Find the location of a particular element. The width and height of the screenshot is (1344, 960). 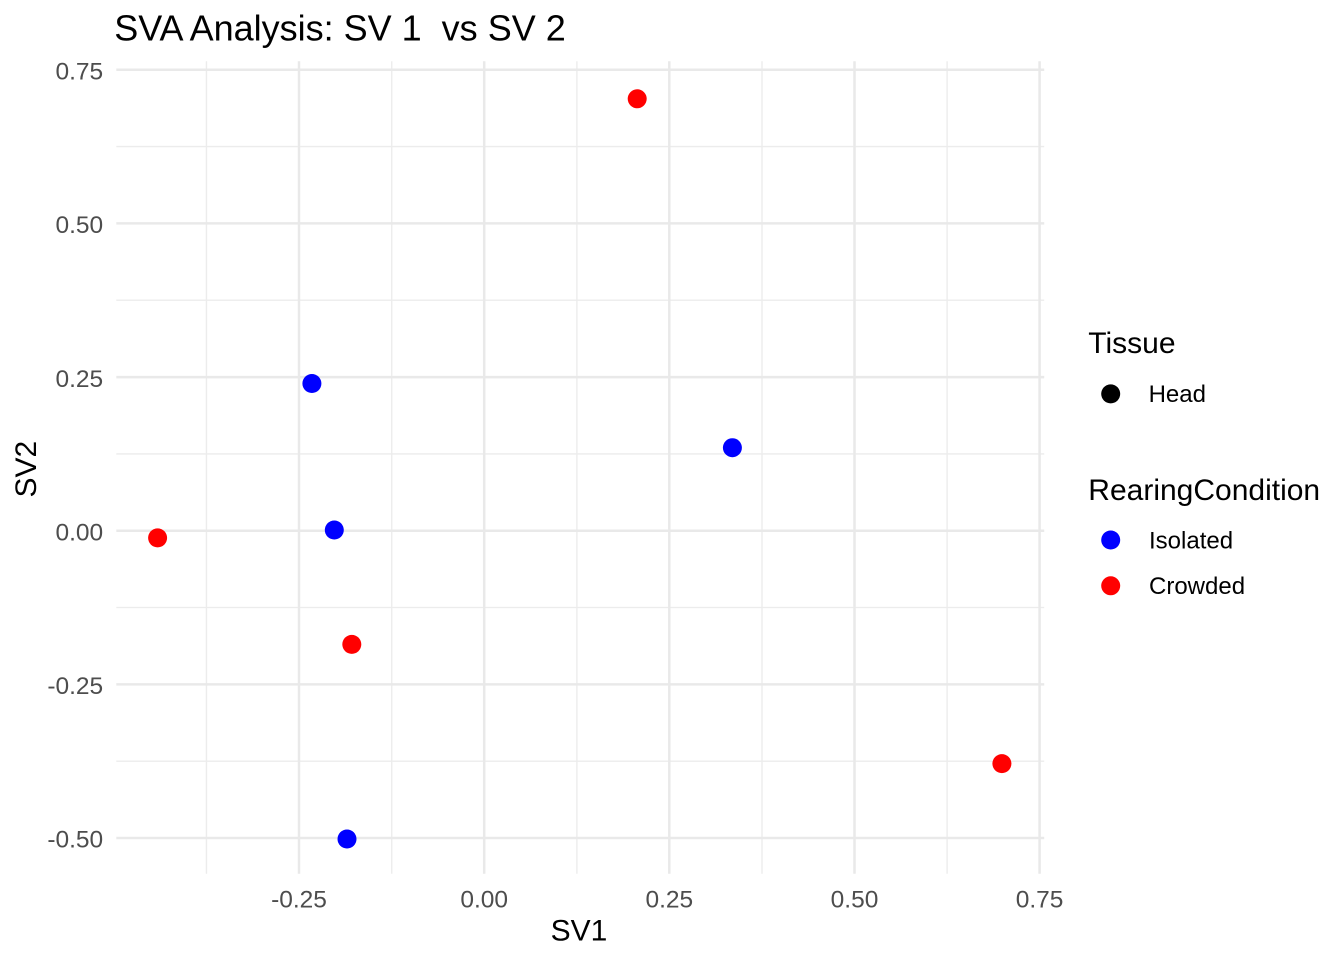

svg-text: SV1 is located at coordinates (579, 930).